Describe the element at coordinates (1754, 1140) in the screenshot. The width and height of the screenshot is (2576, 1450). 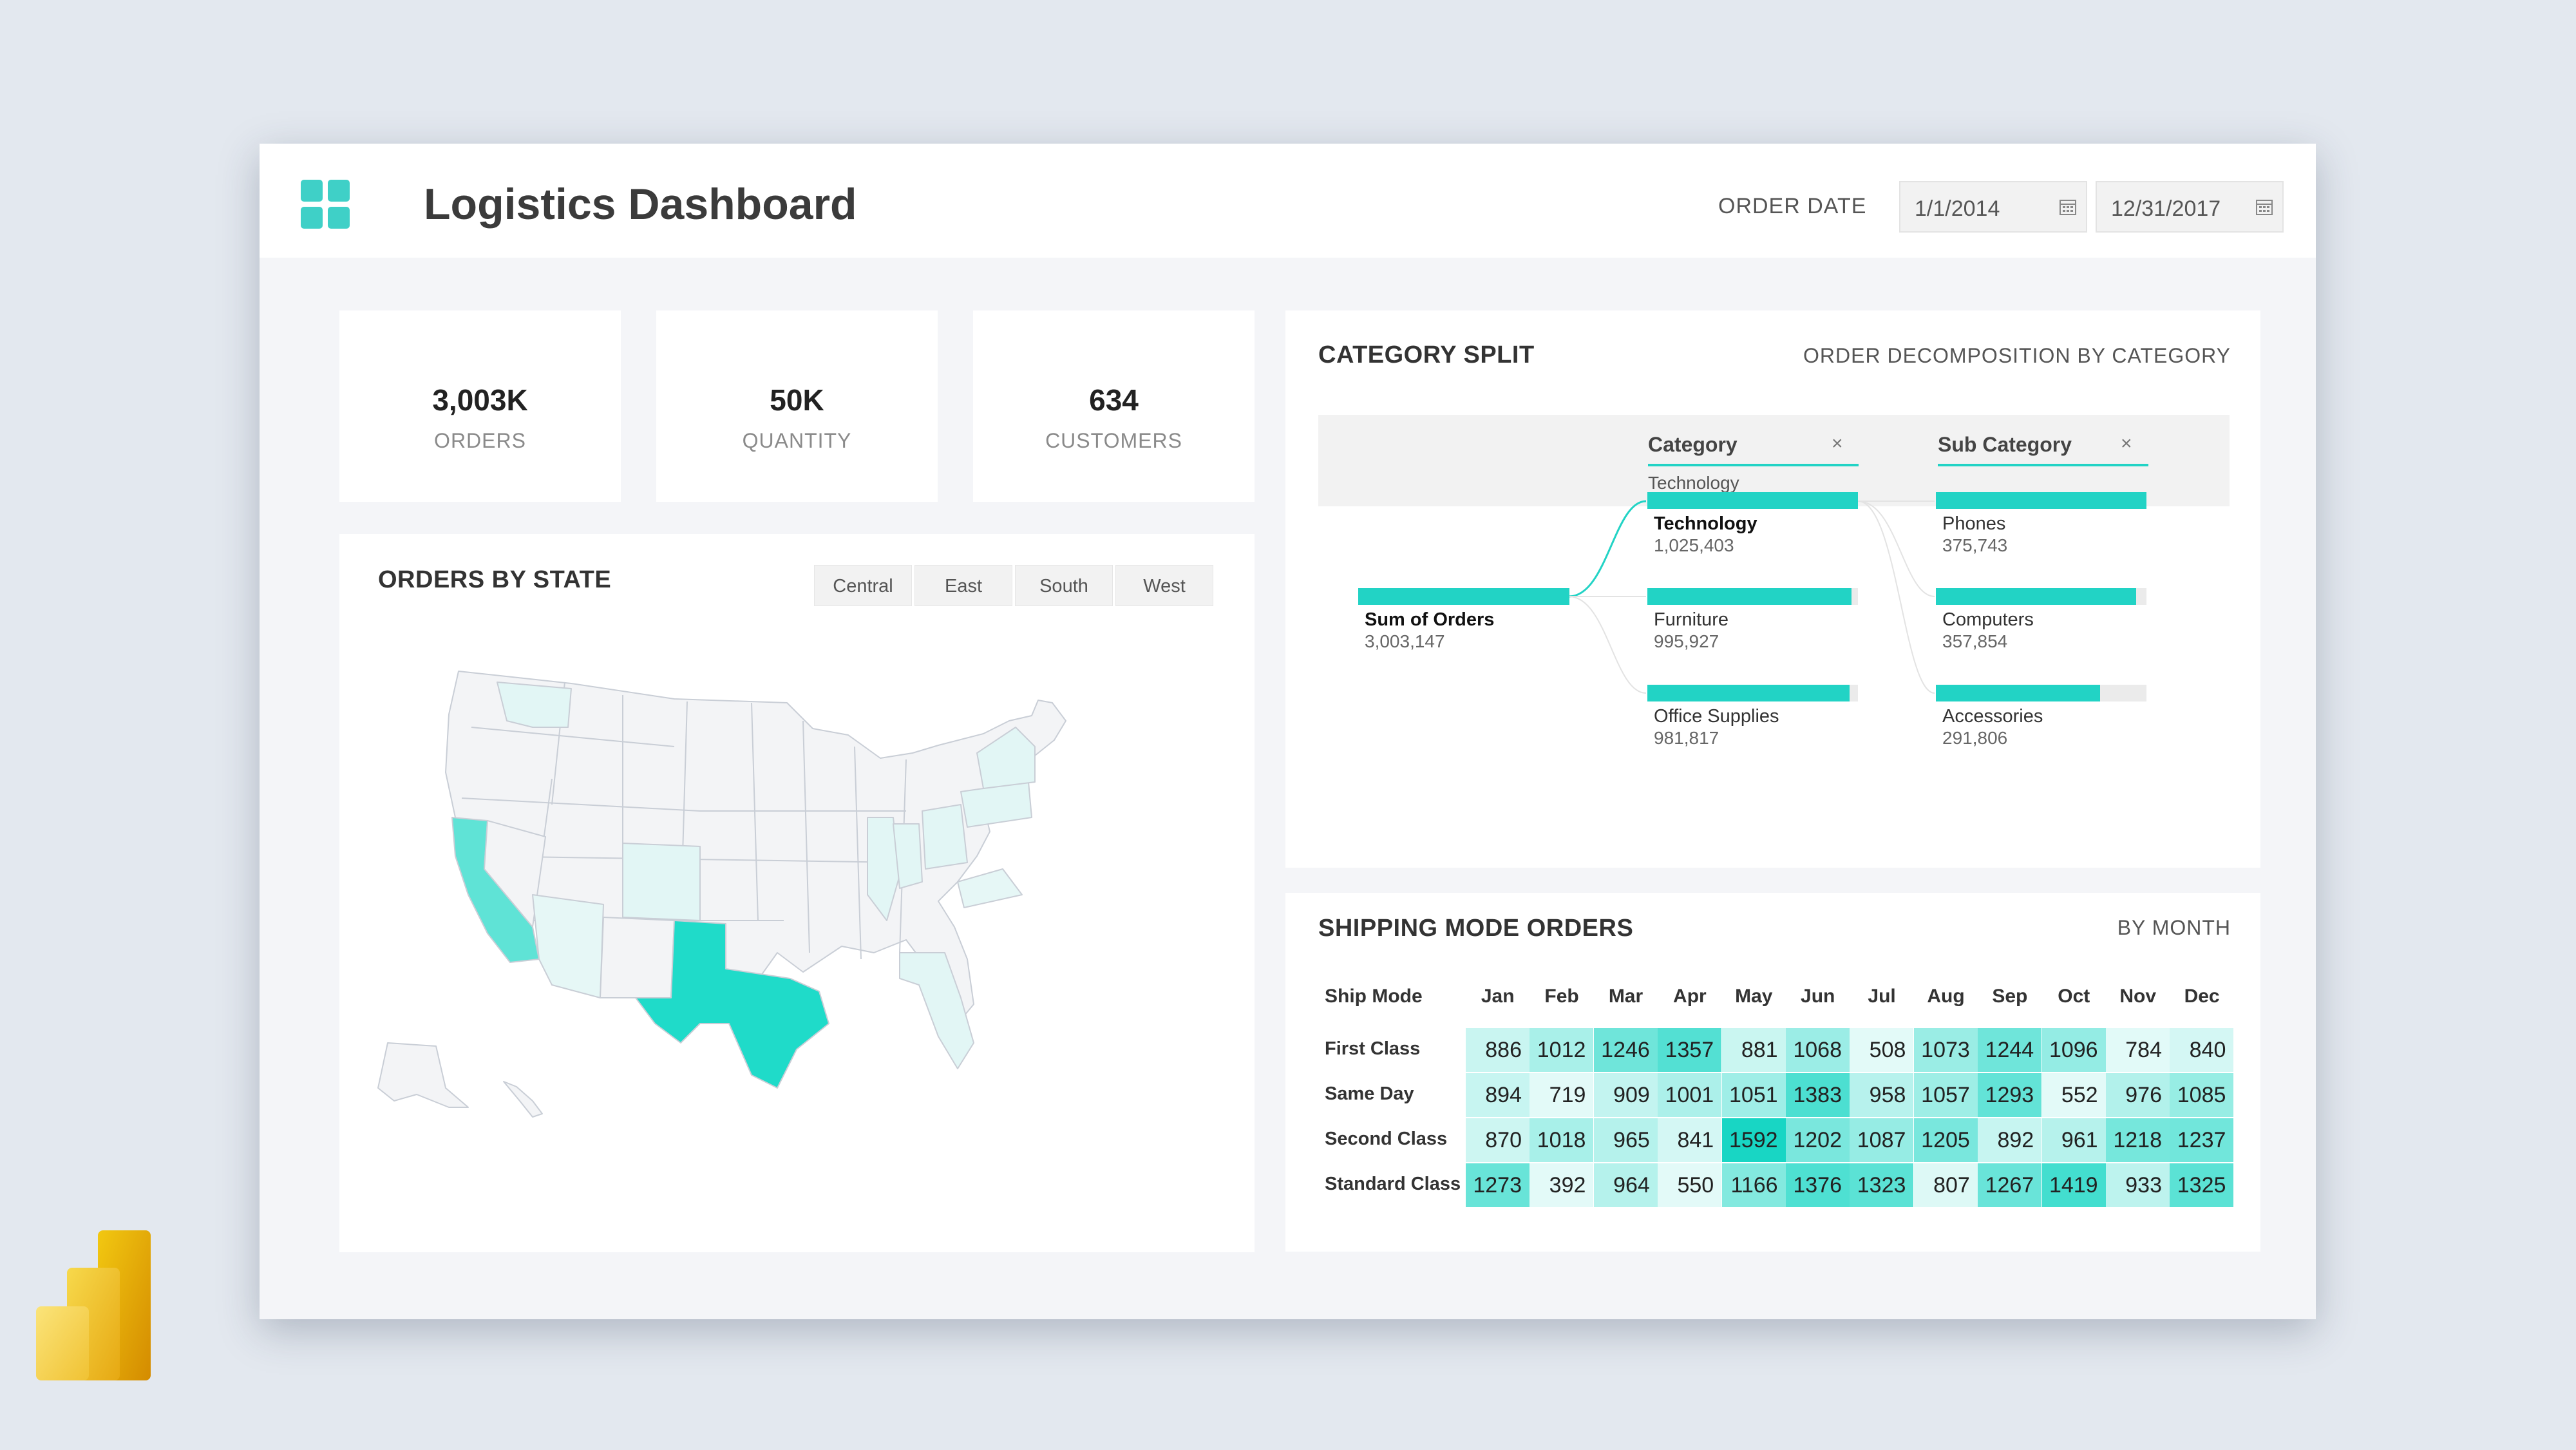
I see `matrix-cell: 1592` at that location.